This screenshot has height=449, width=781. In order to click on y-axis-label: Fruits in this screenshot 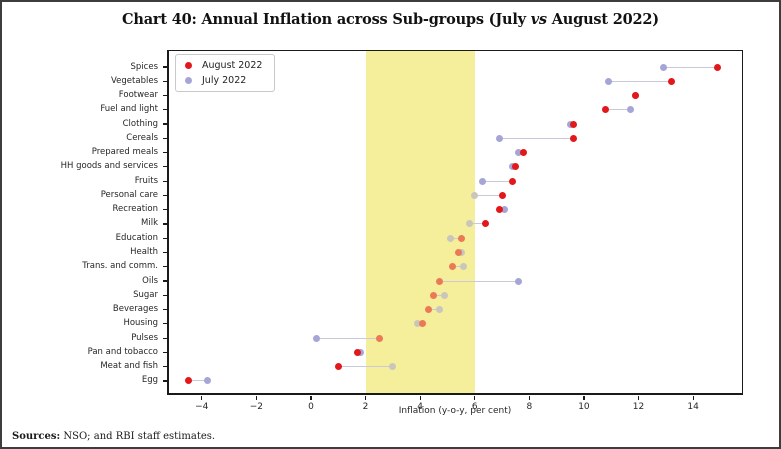, I will do `click(146, 180)`.